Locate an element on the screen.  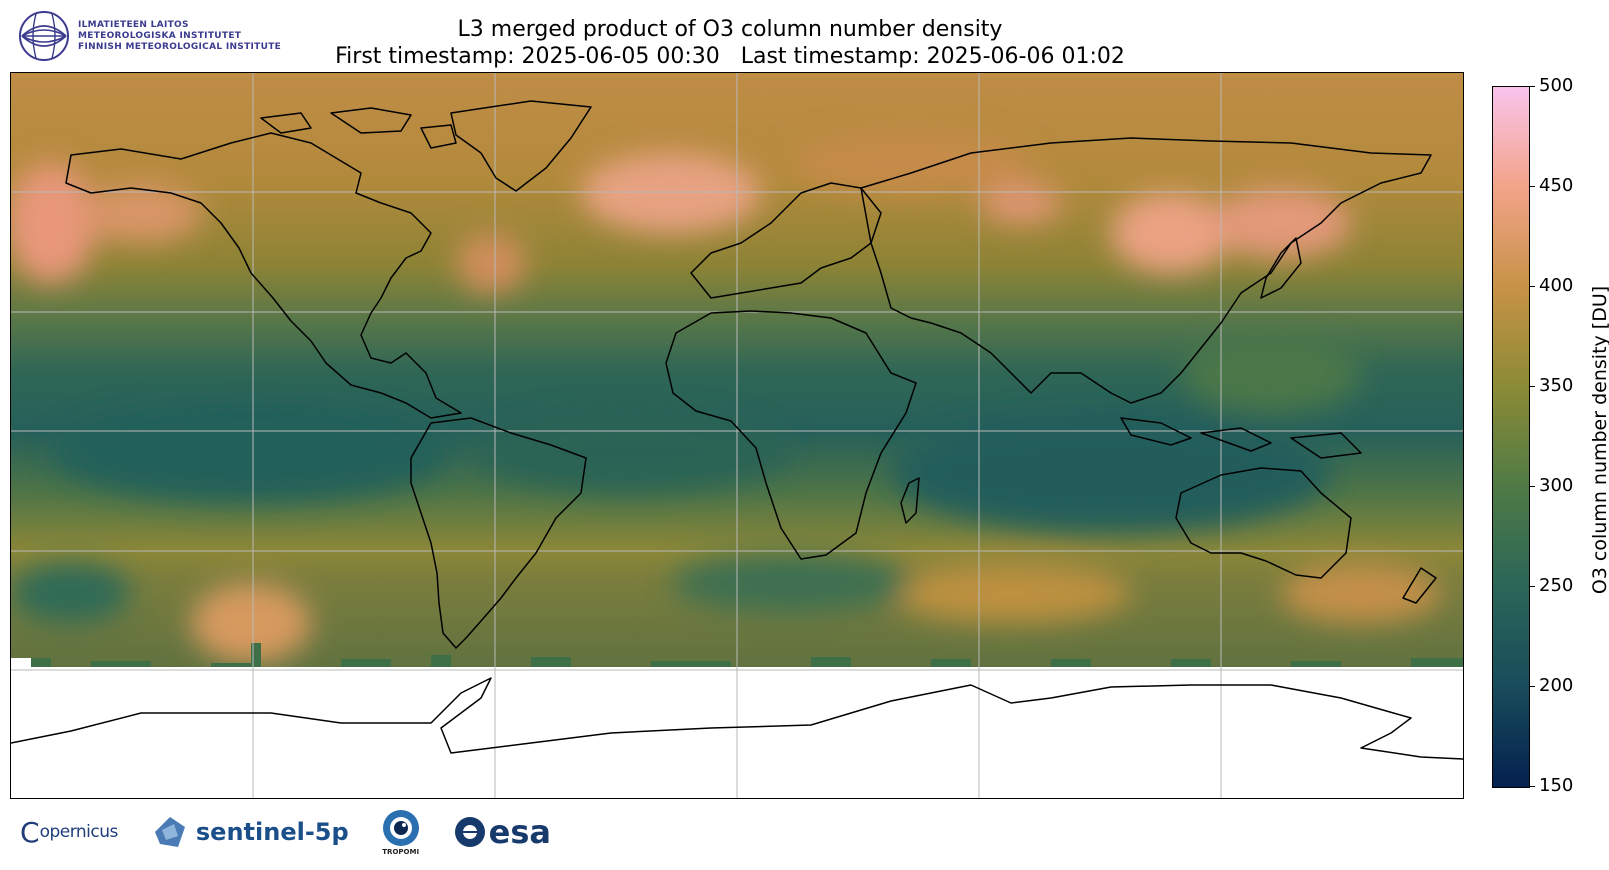
partner-logos: C opernicus sentinel-5p TROPOMI esa is located at coordinates (285, 832).